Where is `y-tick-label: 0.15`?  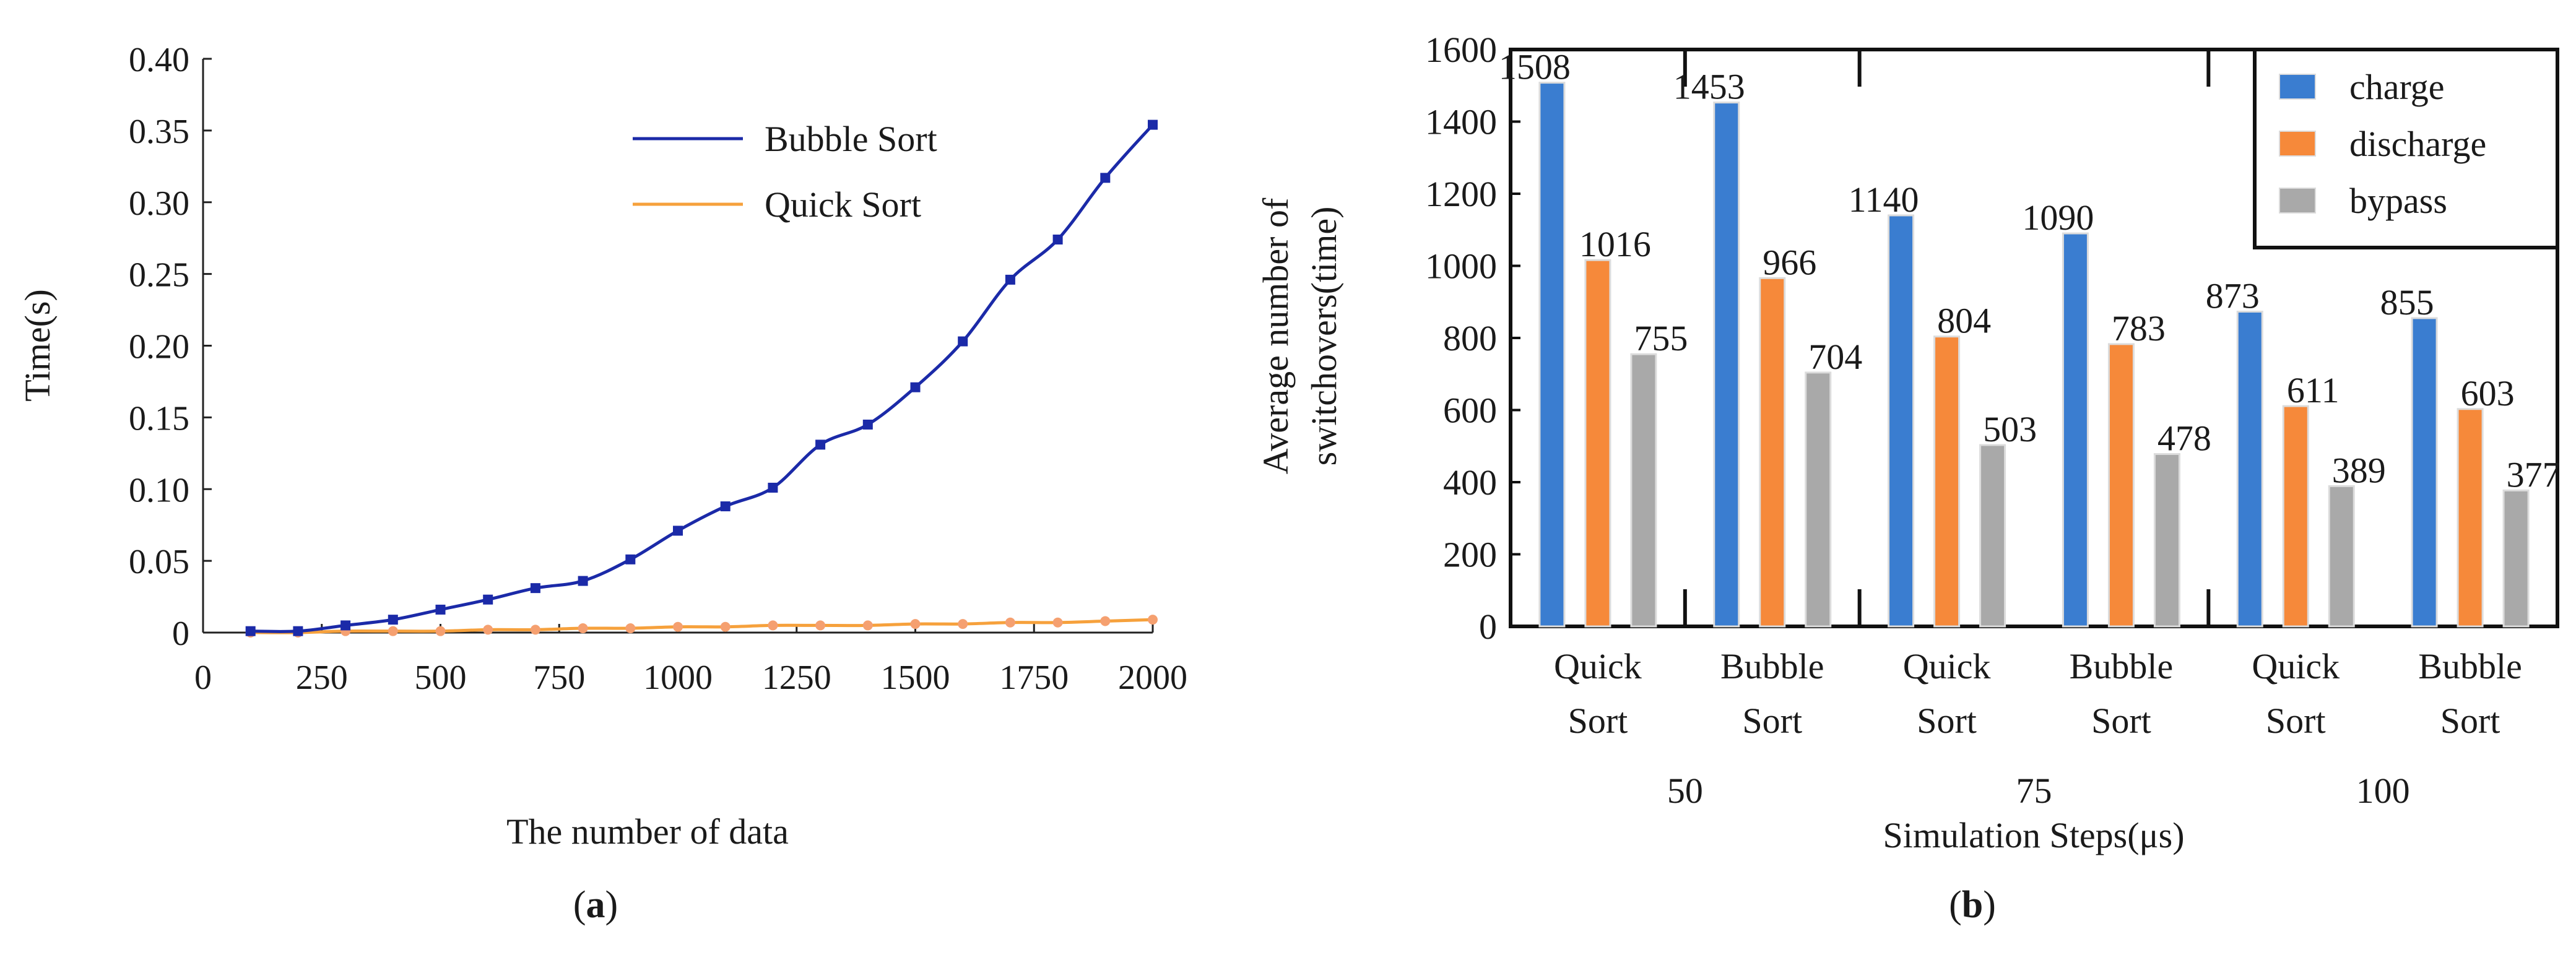 y-tick-label: 0.15 is located at coordinates (159, 419).